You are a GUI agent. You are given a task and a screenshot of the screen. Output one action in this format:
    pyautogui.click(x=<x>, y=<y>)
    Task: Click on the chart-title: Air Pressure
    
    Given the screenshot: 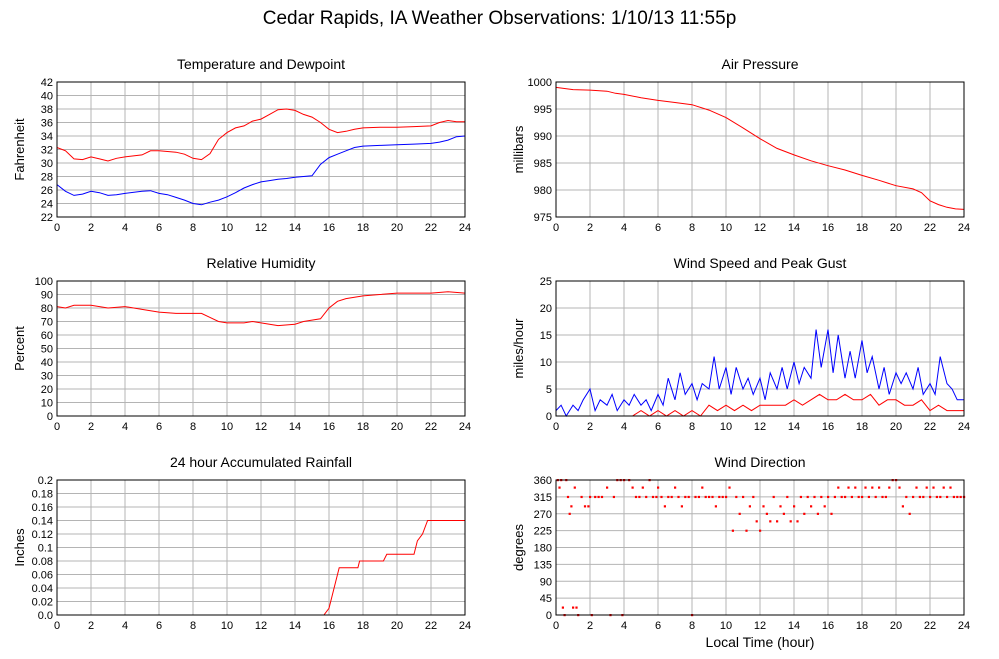 What is the action you would take?
    pyautogui.click(x=759, y=64)
    